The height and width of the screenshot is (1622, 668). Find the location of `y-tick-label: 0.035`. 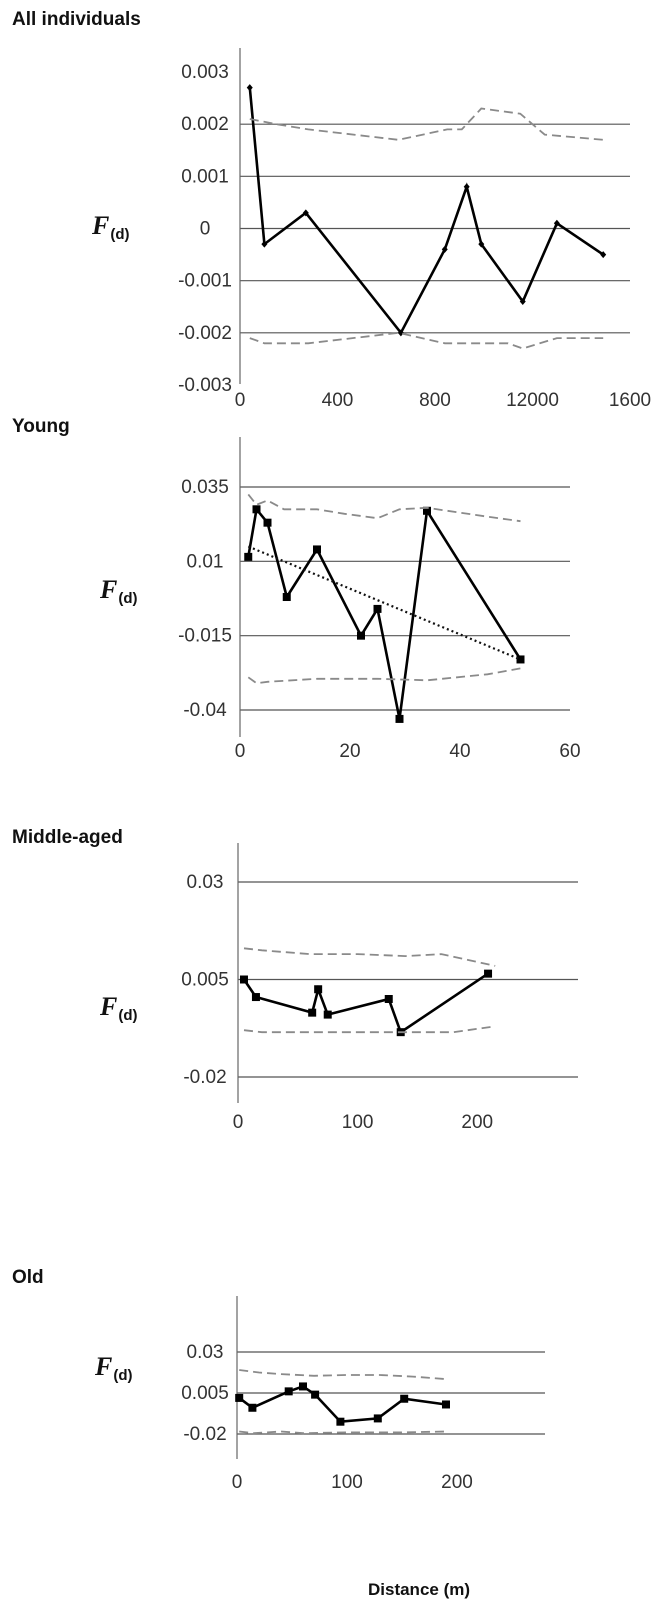

y-tick-label: 0.035 is located at coordinates (205, 487).